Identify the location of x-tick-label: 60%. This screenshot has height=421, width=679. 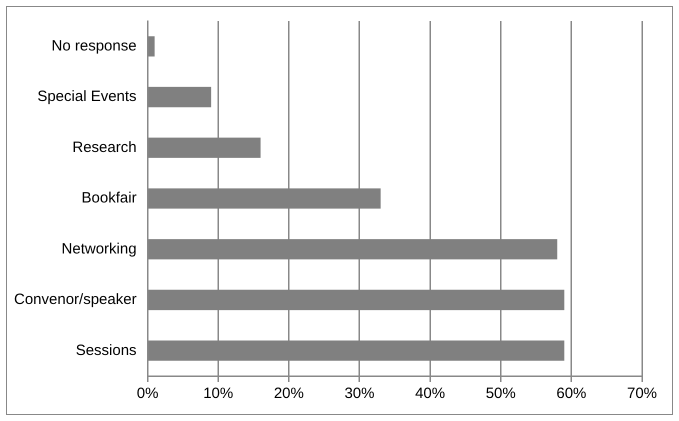
(571, 393).